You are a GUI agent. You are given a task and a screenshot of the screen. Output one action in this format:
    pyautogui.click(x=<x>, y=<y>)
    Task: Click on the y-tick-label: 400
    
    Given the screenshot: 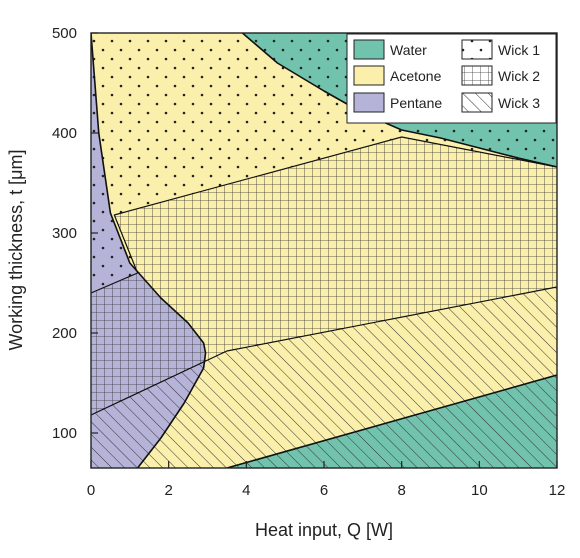 What is the action you would take?
    pyautogui.click(x=64, y=133)
    